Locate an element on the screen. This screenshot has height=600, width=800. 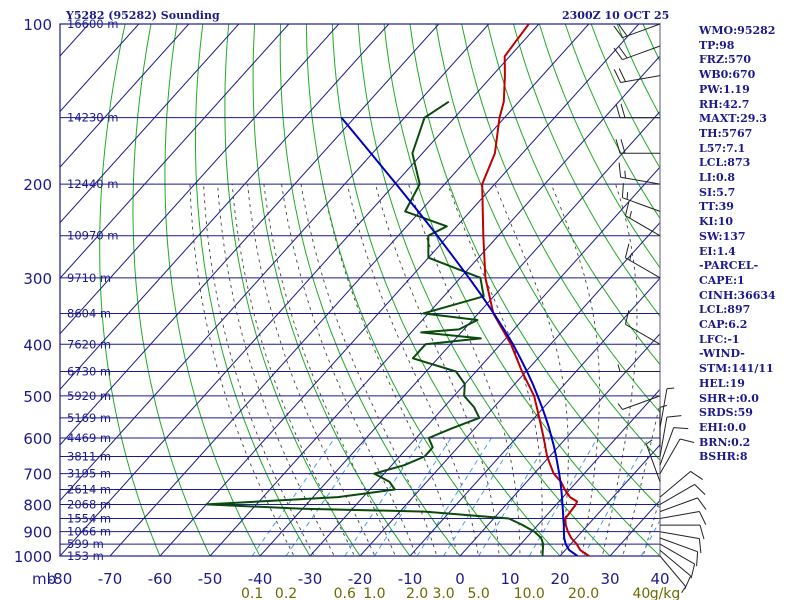
index-line: WMO:95282 is located at coordinates (737, 30).